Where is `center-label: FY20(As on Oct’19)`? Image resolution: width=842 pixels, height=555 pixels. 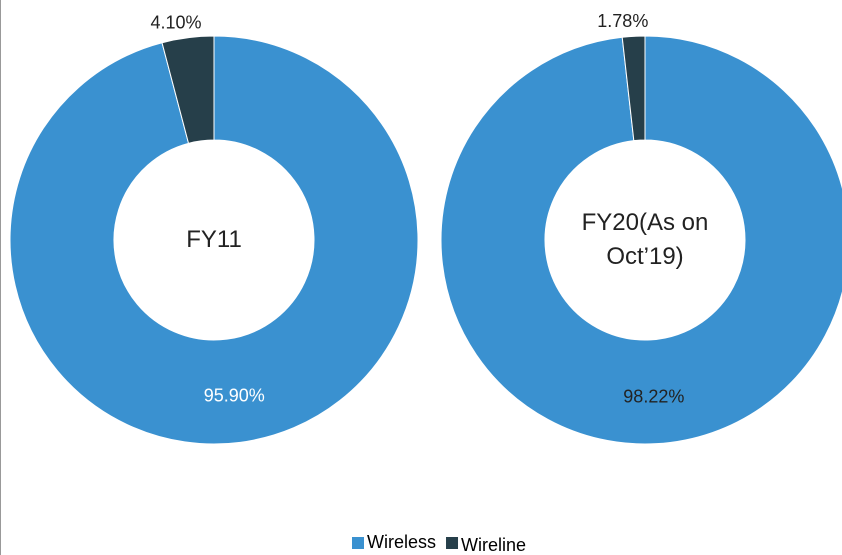
center-label: FY20(As on Oct’19) is located at coordinates (645, 239).